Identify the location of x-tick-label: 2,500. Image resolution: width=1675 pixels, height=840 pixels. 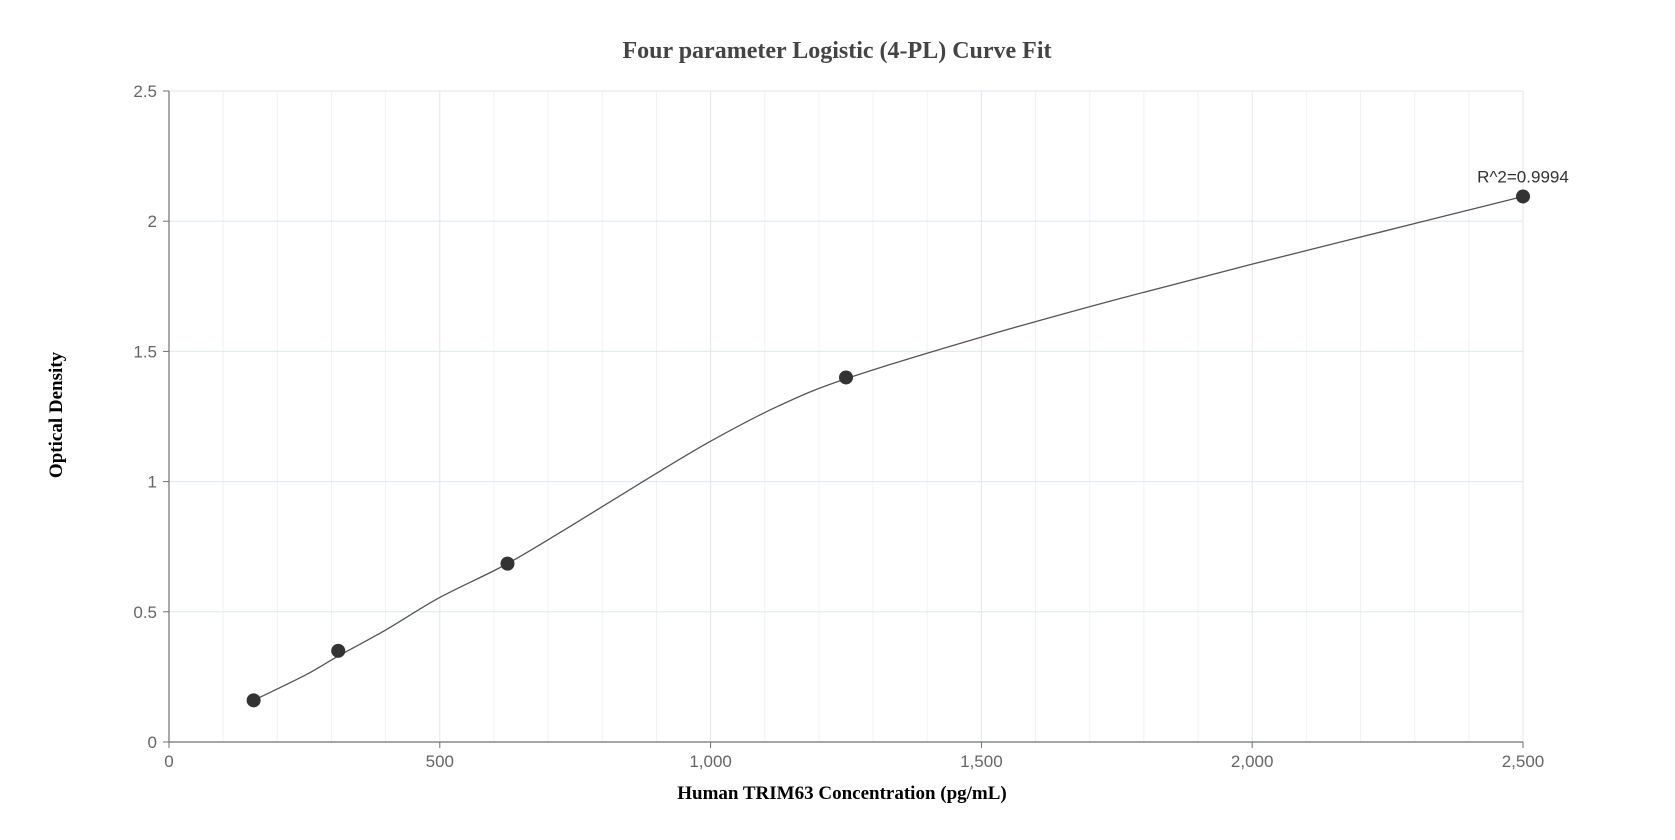
(1523, 761).